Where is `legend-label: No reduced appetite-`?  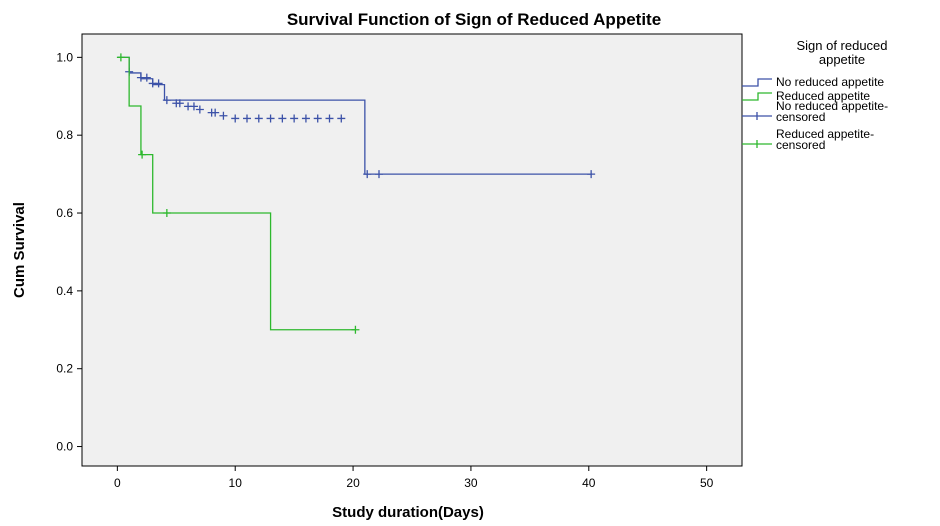 legend-label: No reduced appetite- is located at coordinates (832, 106).